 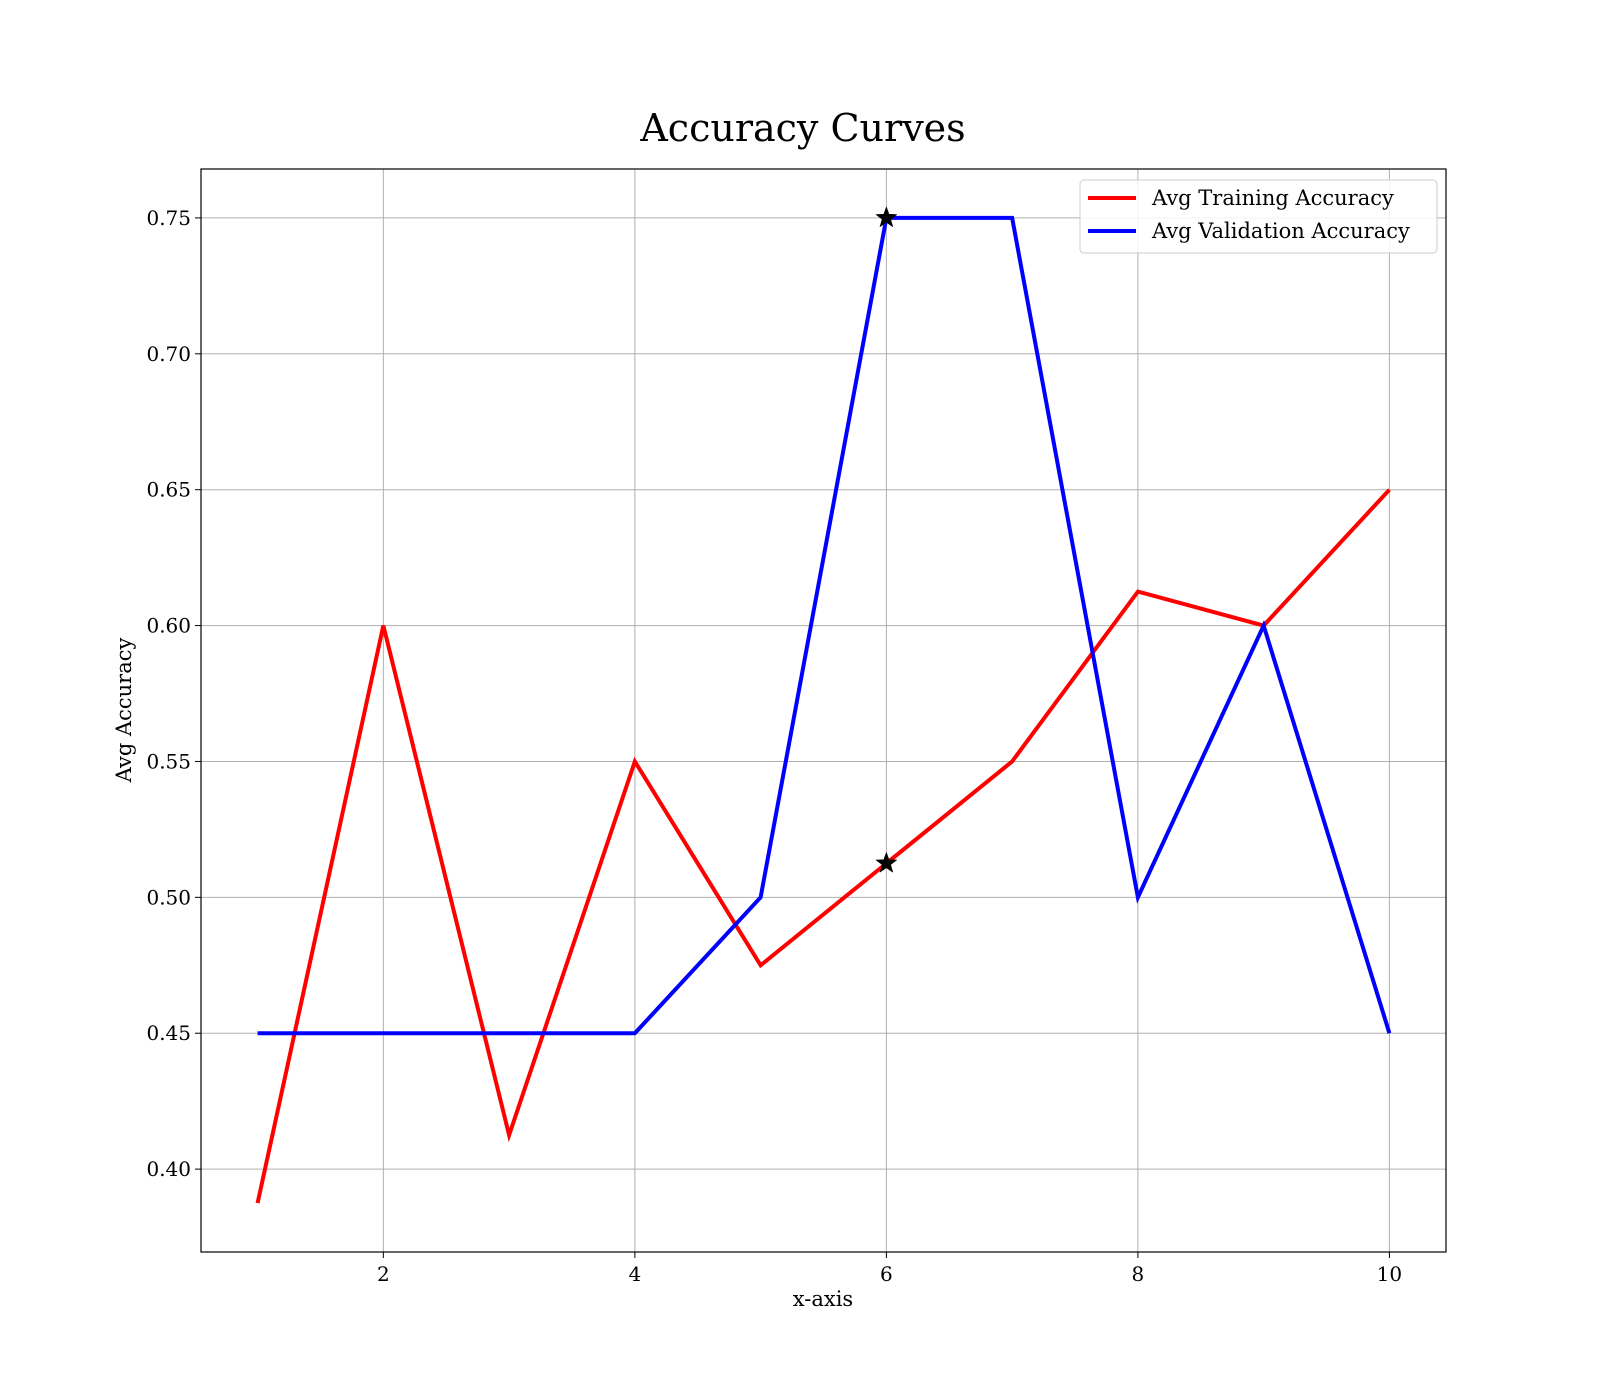 What do you see at coordinates (168, 354) in the screenshot?
I see `y-tick-label: 0.70` at bounding box center [168, 354].